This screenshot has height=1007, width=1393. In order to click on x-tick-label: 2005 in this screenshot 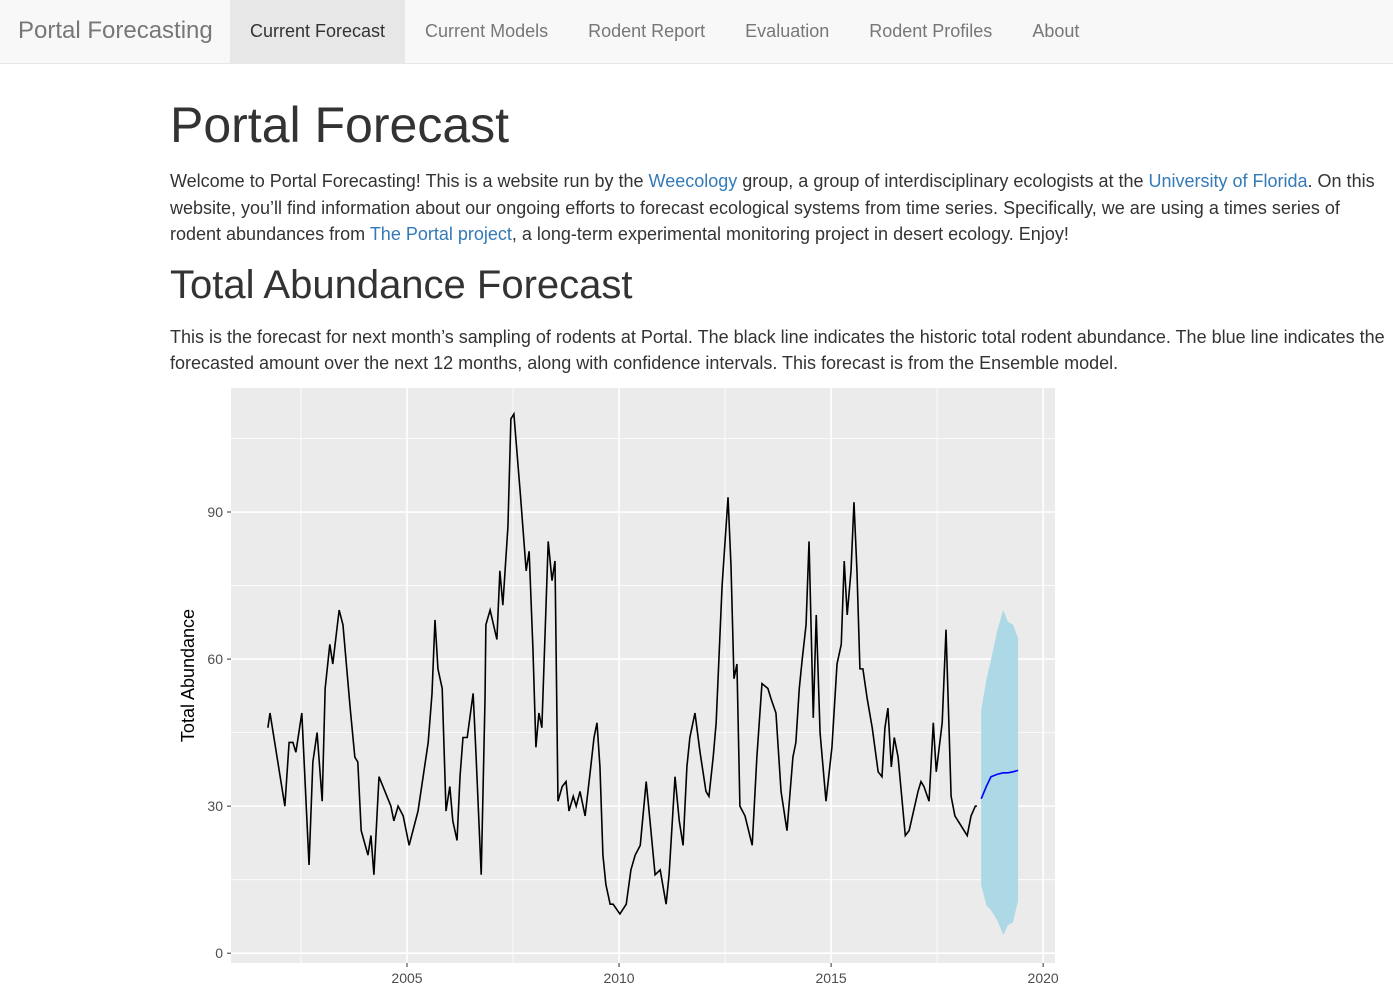, I will do `click(406, 978)`.